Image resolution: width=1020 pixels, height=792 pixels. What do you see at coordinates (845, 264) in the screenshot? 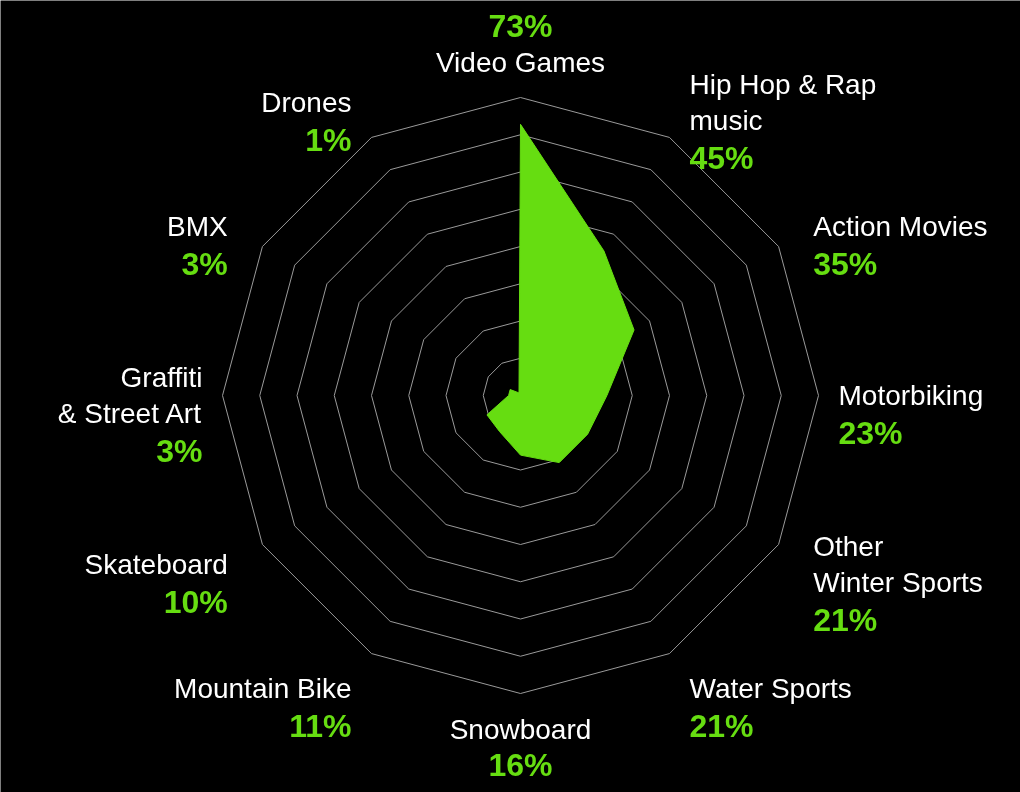
I see `text: 35%` at bounding box center [845, 264].